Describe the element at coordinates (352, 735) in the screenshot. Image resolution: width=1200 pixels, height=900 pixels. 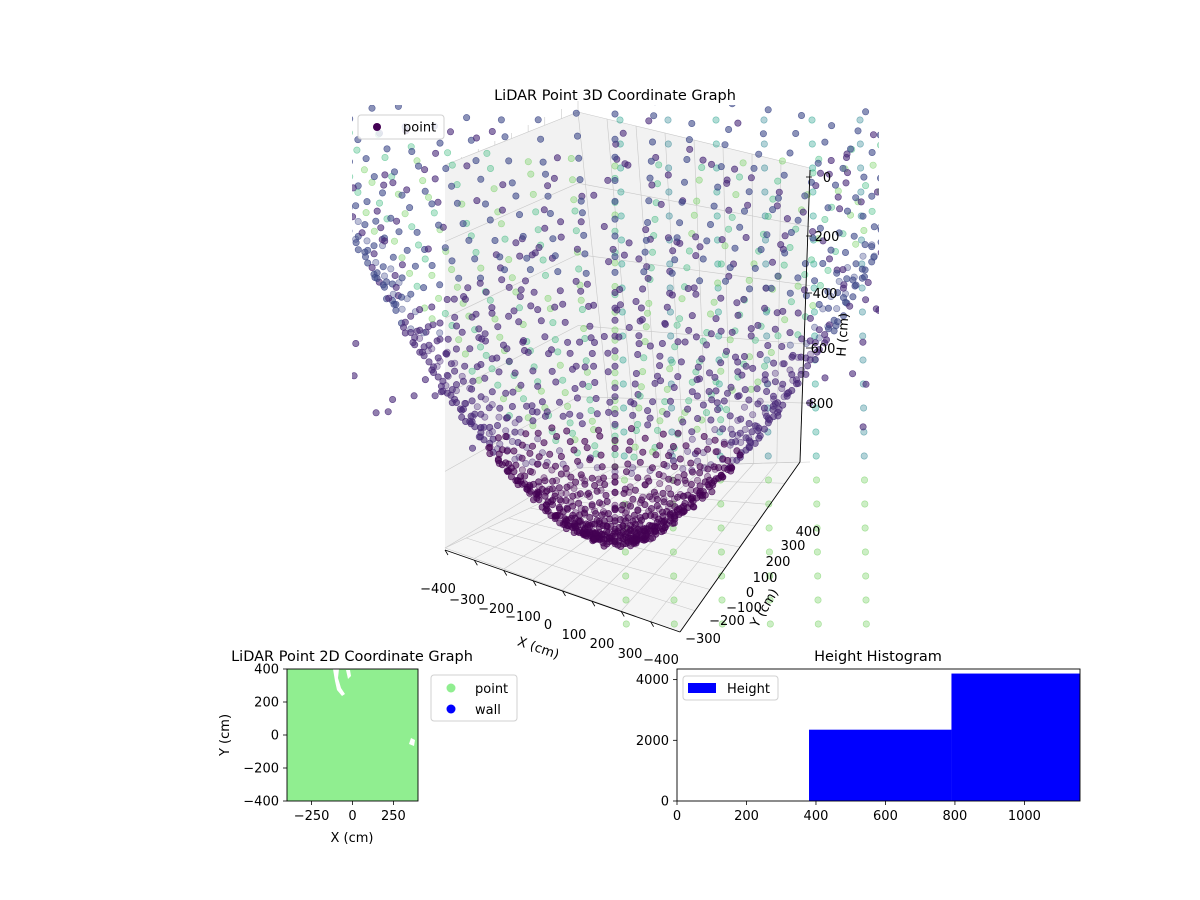
I see `plot-2d-point-area` at that location.